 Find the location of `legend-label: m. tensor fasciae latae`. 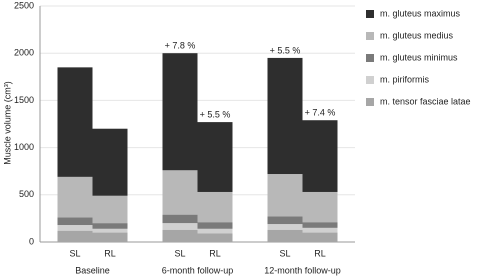

legend-label: m. tensor fasciae latae is located at coordinates (425, 101).